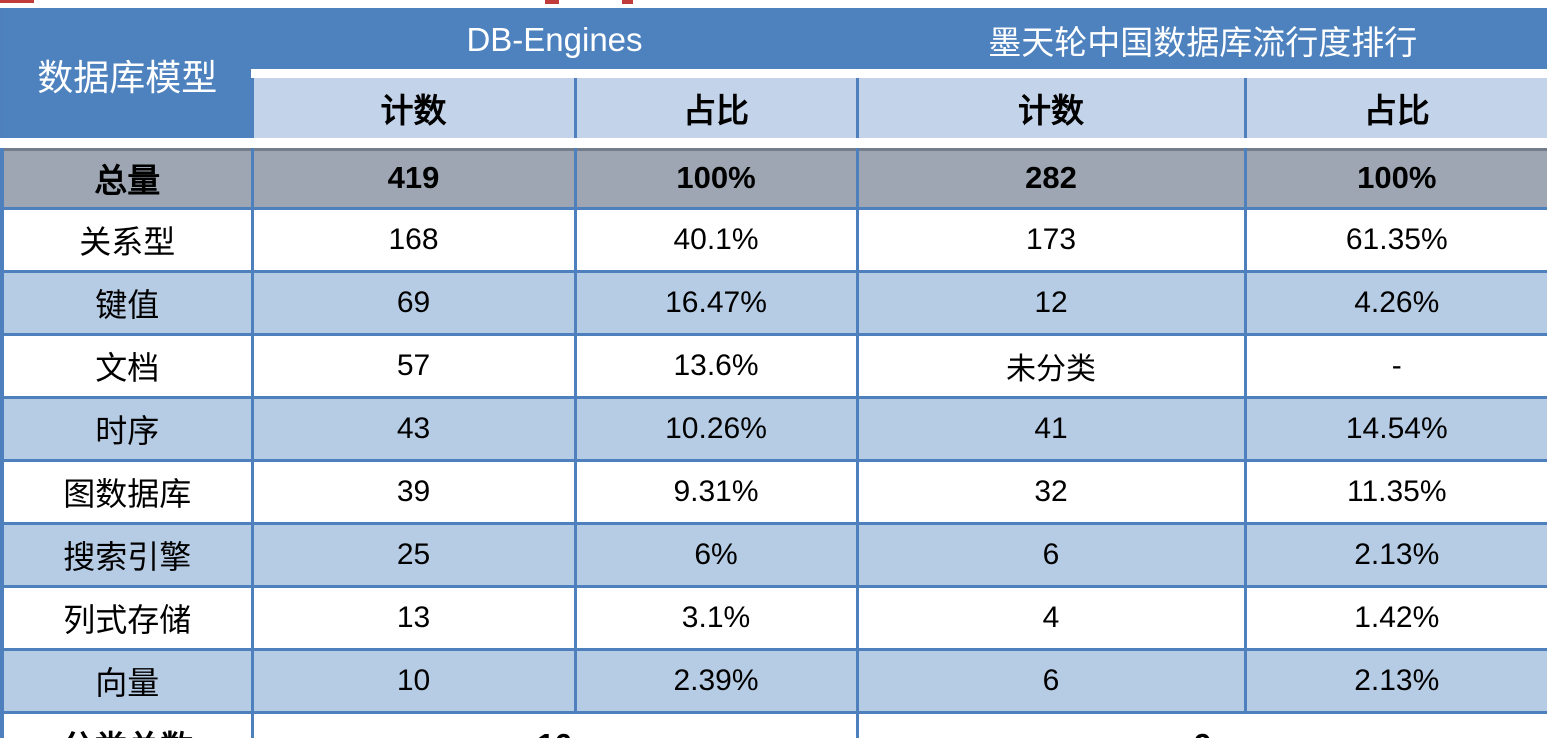 This screenshot has height=738, width=1547. What do you see at coordinates (716, 681) in the screenshot?
I see `de-share-cell: 2.39%` at bounding box center [716, 681].